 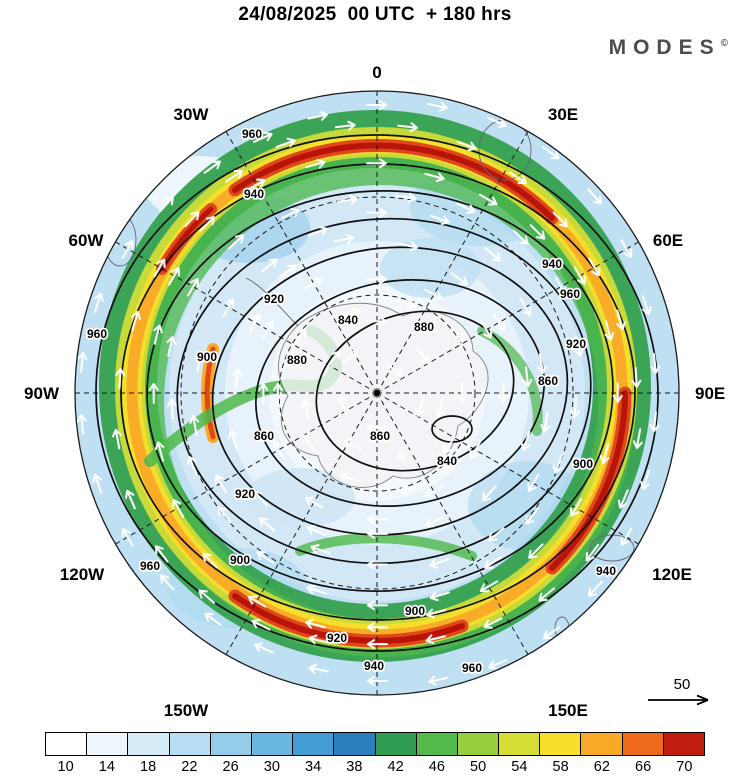 I want to click on colorbar: 10 14 18 22 26 30 34 38 42 46 50 54 58 62 66 70, so click(x=375, y=754).